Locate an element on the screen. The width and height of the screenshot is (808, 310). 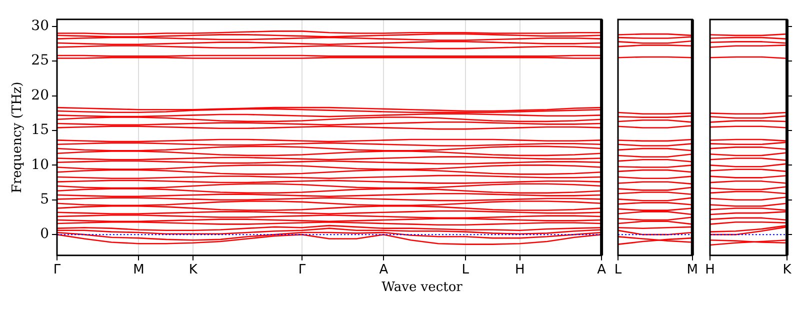
y-tick-label: 15 is located at coordinates (40, 130).